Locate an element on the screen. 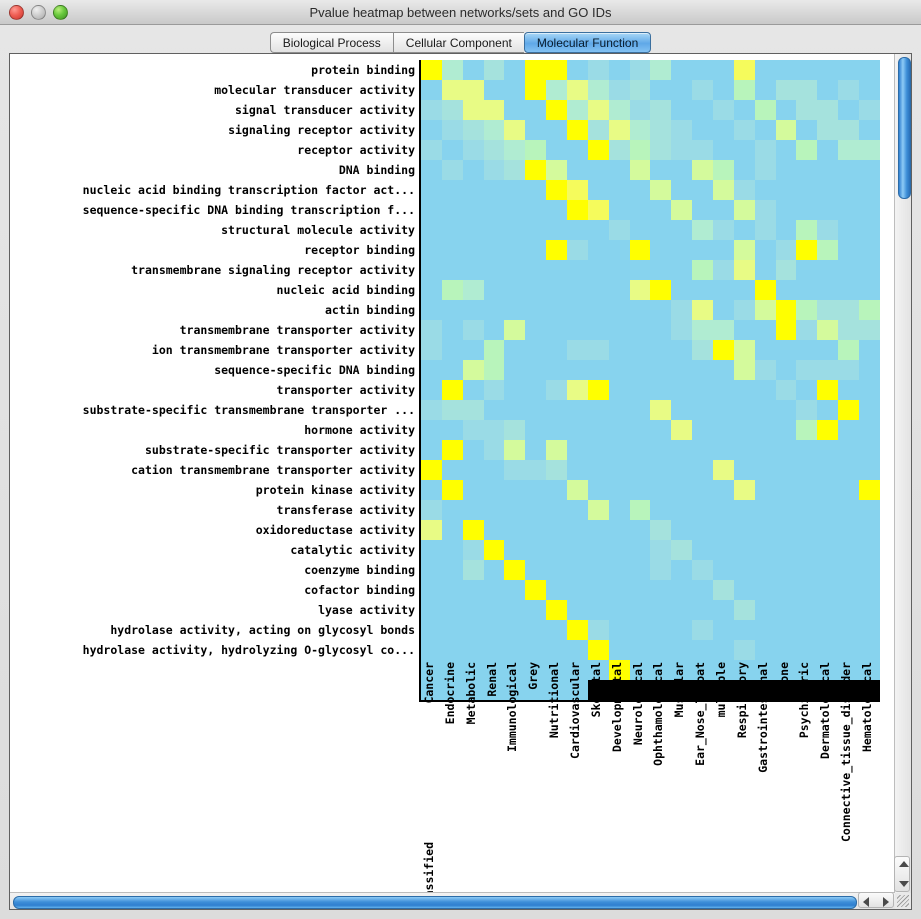 The height and width of the screenshot is (919, 921). tab-biological-process: Biological Process is located at coordinates (331, 42).